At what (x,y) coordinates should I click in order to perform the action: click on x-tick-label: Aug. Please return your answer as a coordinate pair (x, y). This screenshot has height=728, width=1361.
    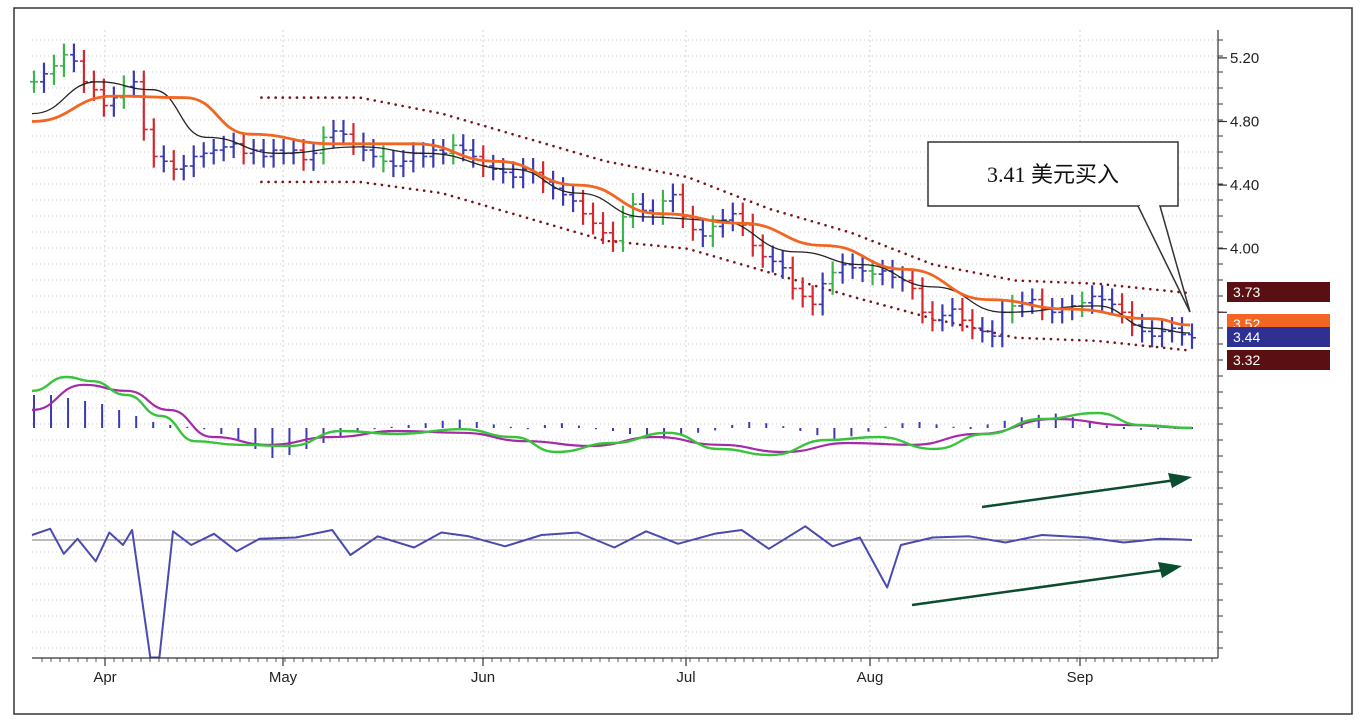
    Looking at the image, I should click on (870, 677).